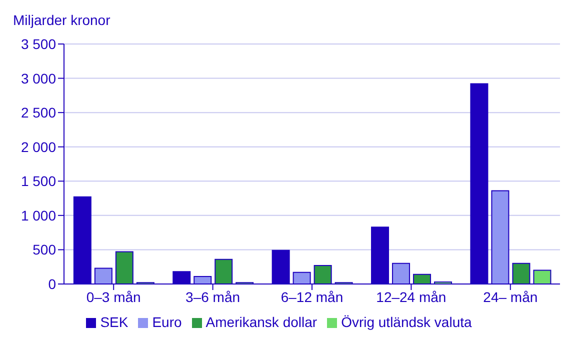 The width and height of the screenshot is (568, 340). Describe the element at coordinates (44, 250) in the screenshot. I see `y-tick-label: 500` at that location.